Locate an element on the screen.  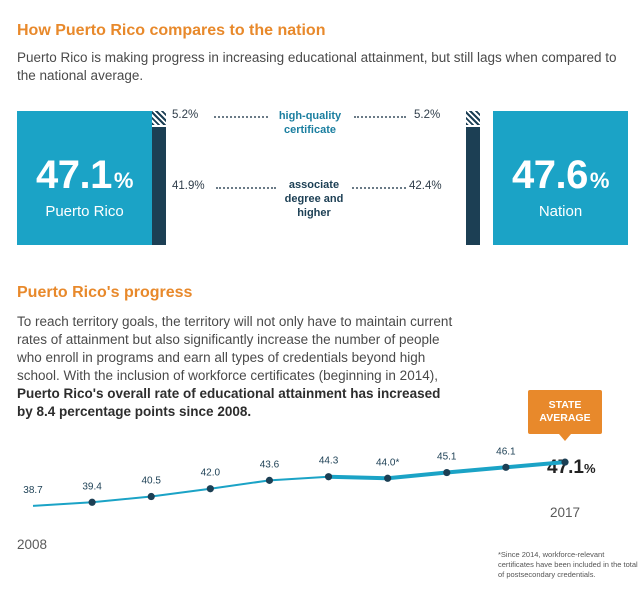
data-label: 44.3 is located at coordinates (329, 461).